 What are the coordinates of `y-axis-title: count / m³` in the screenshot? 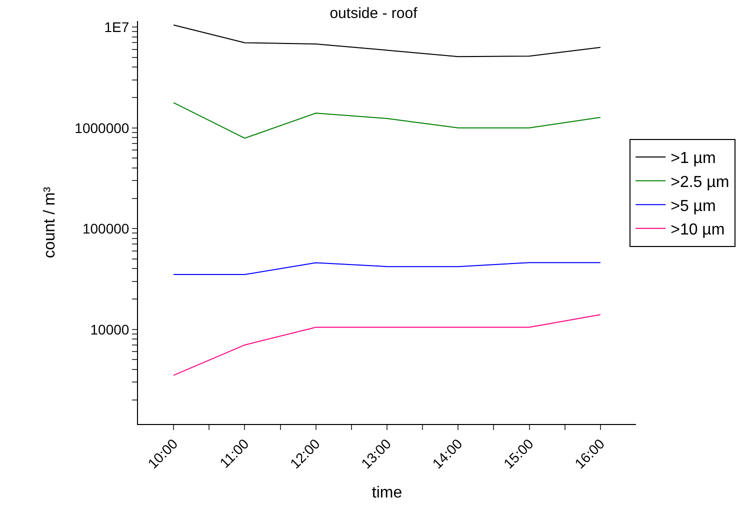 It's located at (50, 222).